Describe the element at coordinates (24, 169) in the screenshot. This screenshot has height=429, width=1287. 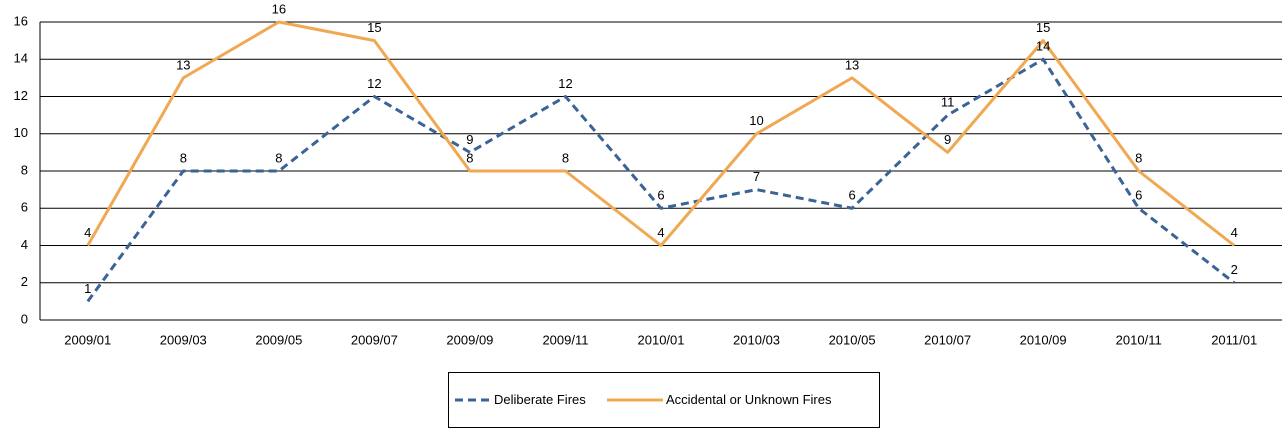
I see `y-tick-label: 8` at that location.